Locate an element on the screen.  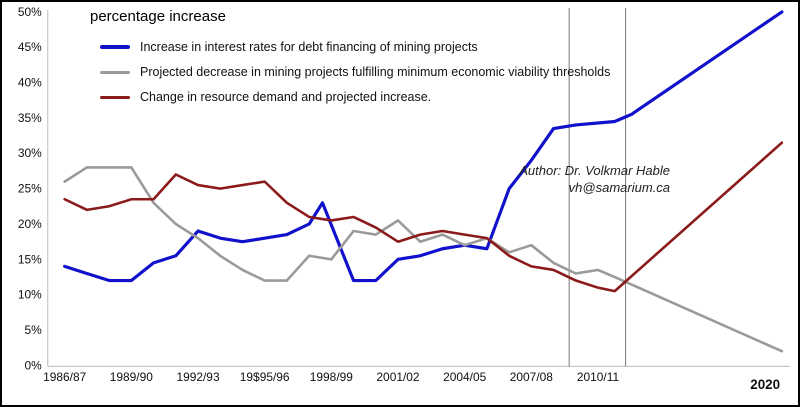
svg-text: 1986/87 is located at coordinates (65, 377).